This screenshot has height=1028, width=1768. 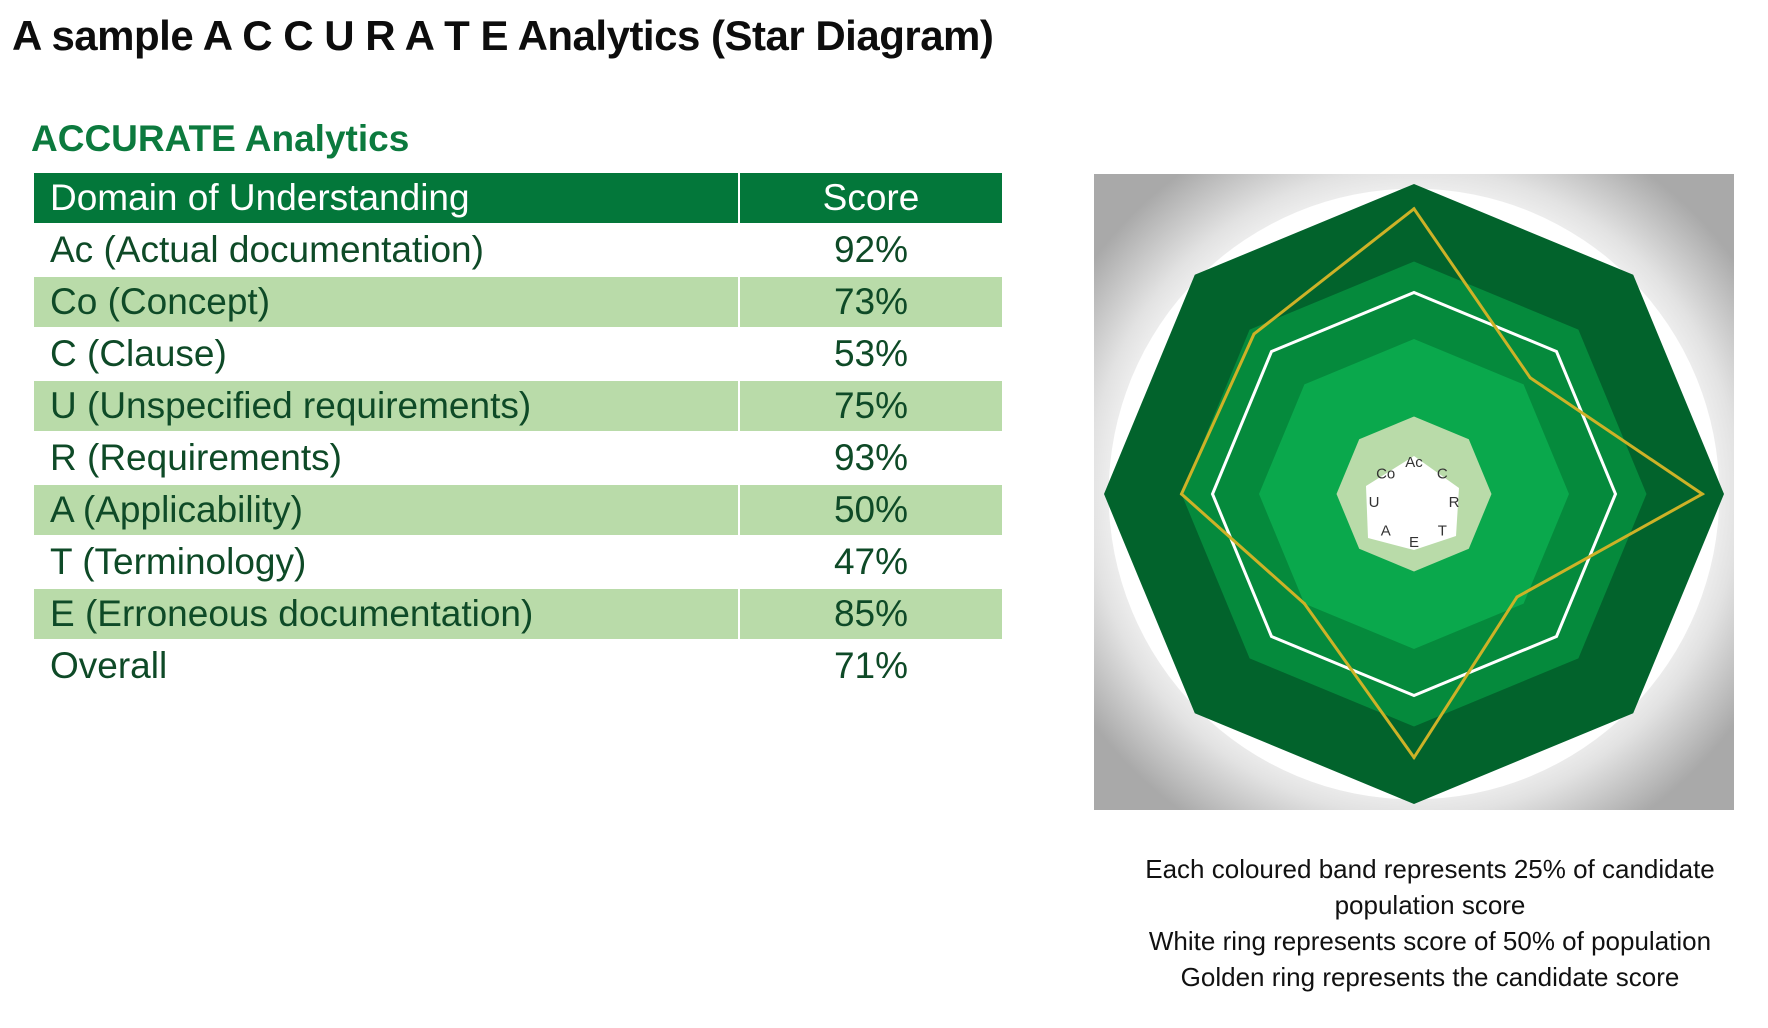 What do you see at coordinates (196, 457) in the screenshot?
I see `row-domain: R (Requirements)` at bounding box center [196, 457].